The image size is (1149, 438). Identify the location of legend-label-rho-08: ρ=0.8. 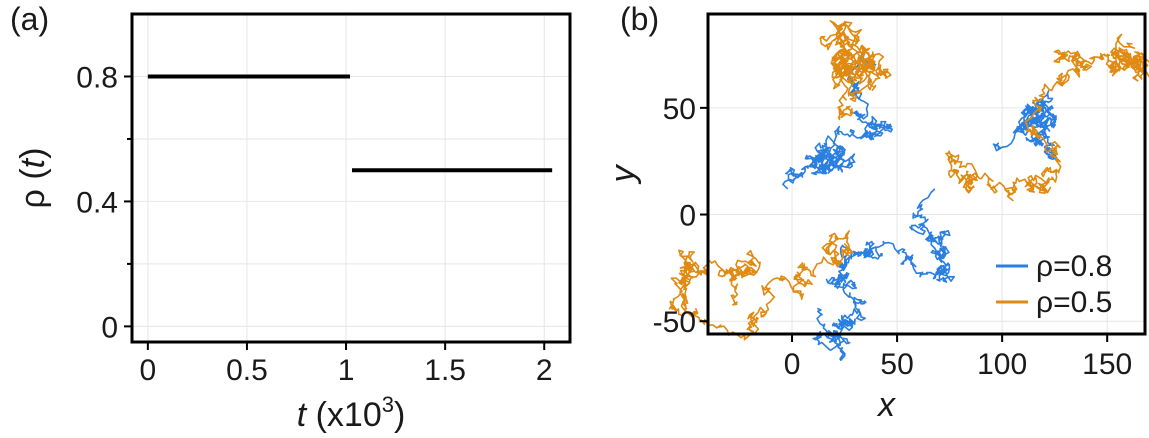
(1074, 266).